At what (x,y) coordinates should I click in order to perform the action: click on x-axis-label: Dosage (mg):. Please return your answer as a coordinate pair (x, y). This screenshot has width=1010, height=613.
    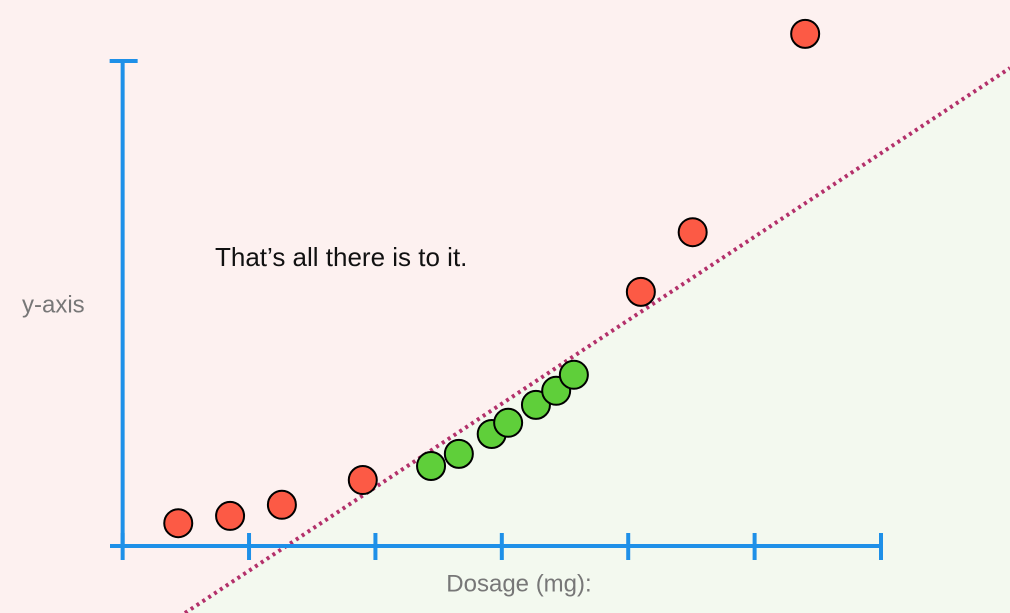
    Looking at the image, I should click on (518, 583).